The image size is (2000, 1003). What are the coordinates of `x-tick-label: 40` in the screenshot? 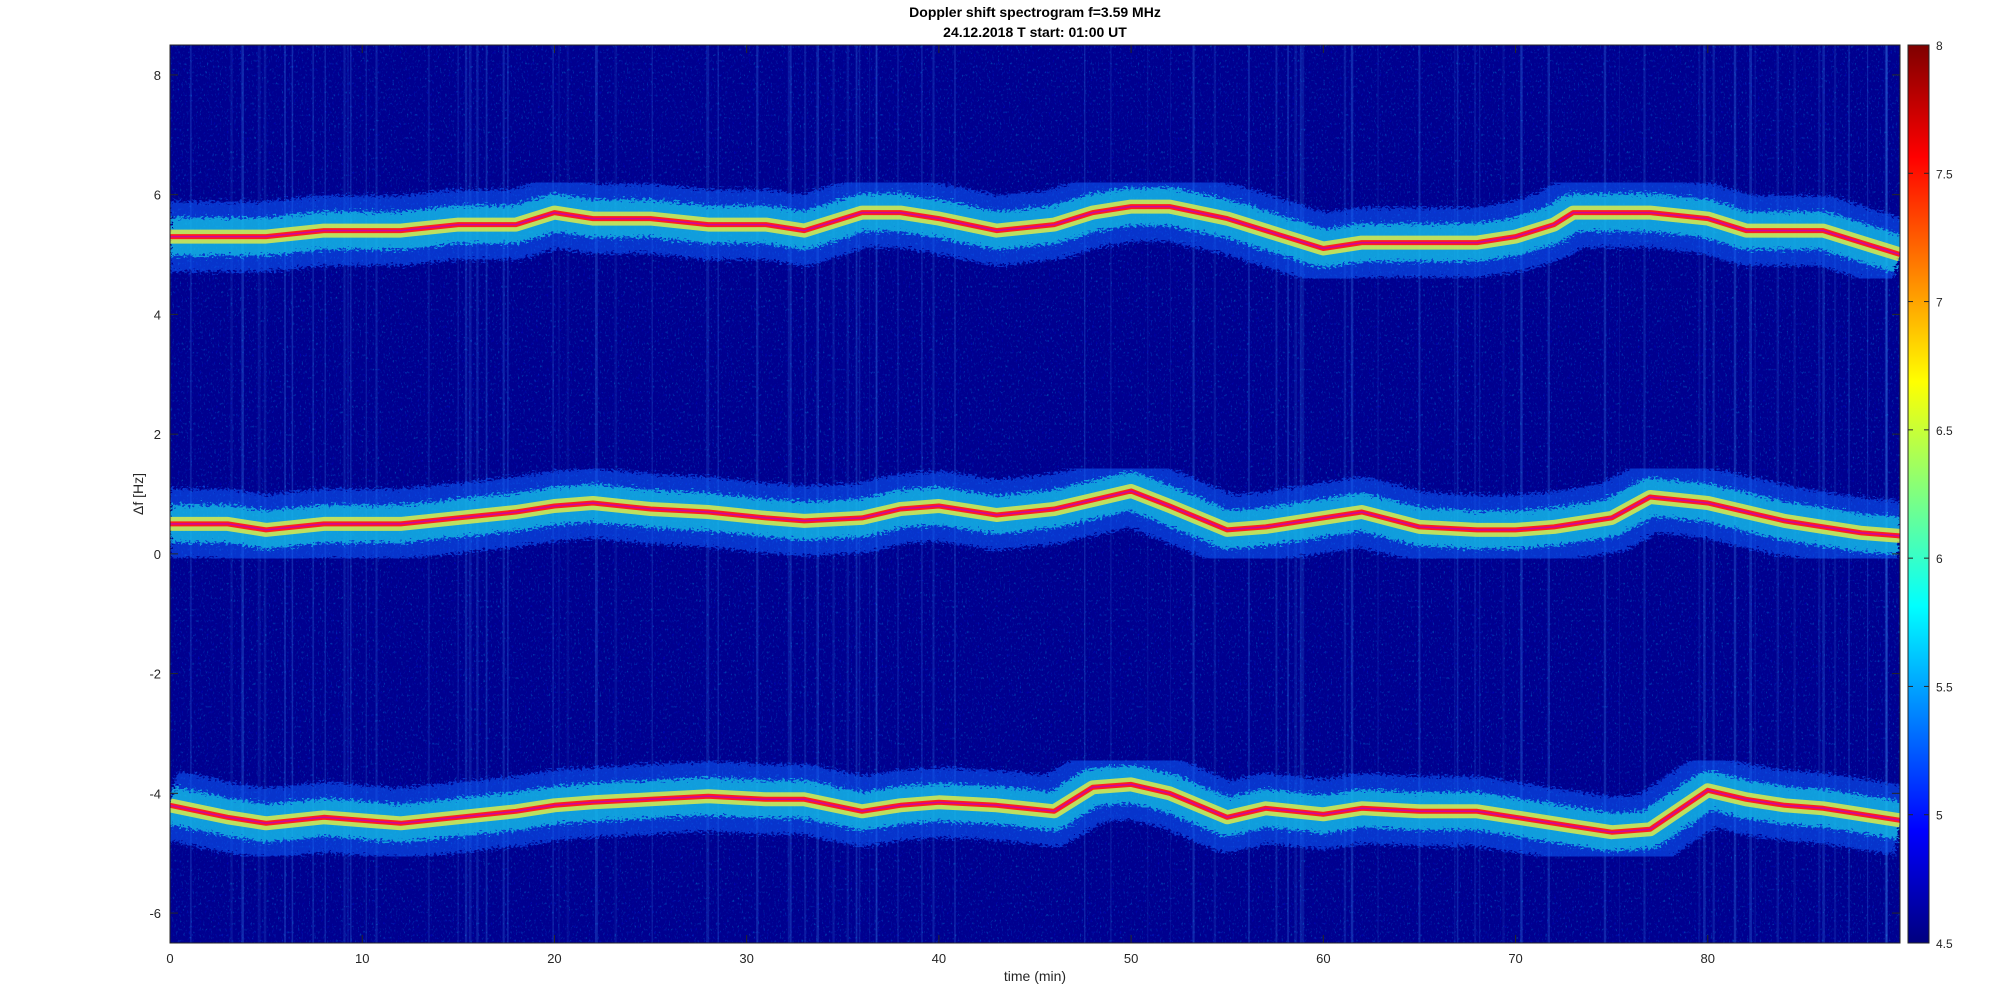 It's located at (939, 958).